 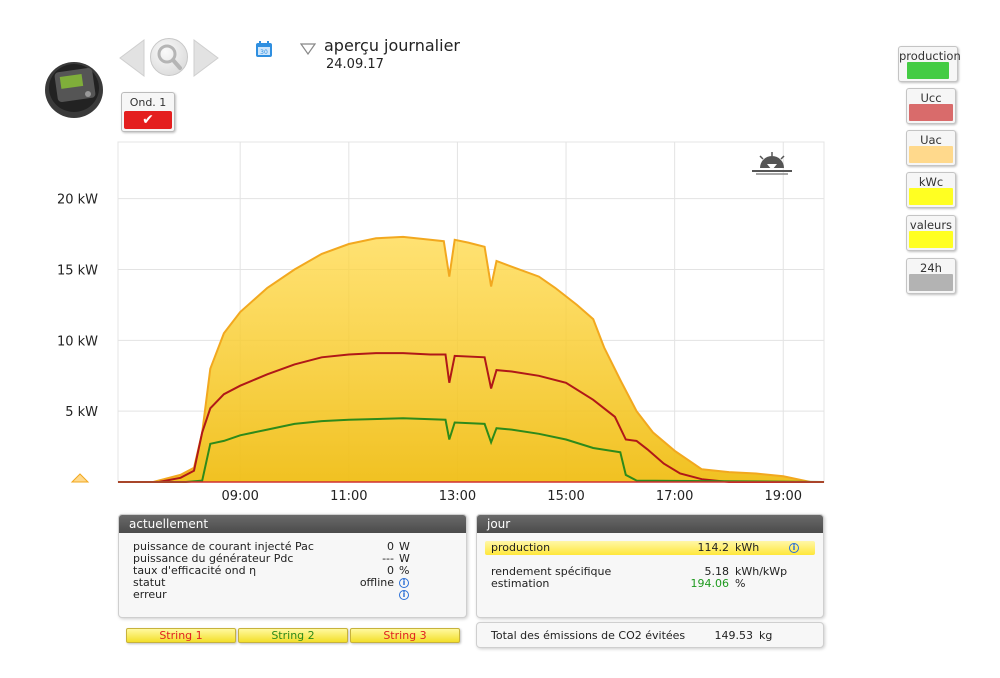 I want to click on x-tick-label: 11:00, so click(x=348, y=496).